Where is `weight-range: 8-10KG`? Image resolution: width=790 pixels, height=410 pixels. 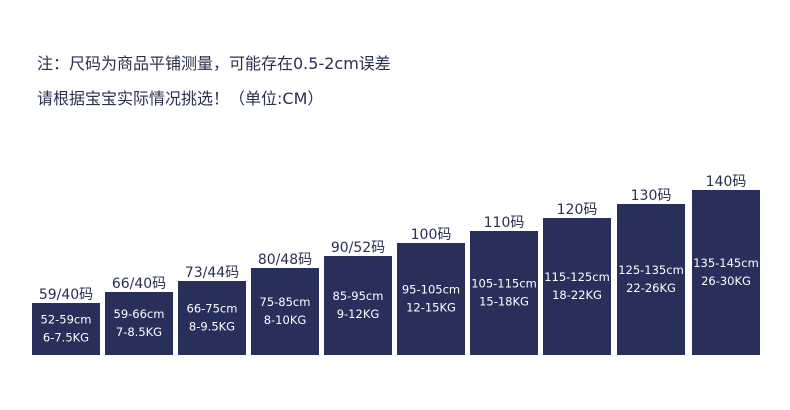
weight-range: 8-10KG is located at coordinates (285, 320).